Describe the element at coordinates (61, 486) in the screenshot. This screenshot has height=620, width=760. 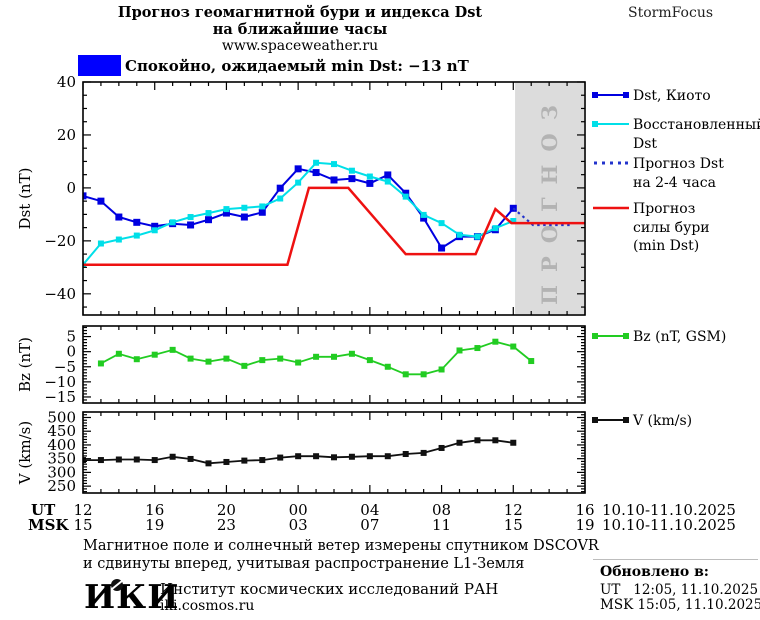
I see `svg-text: 250` at that location.